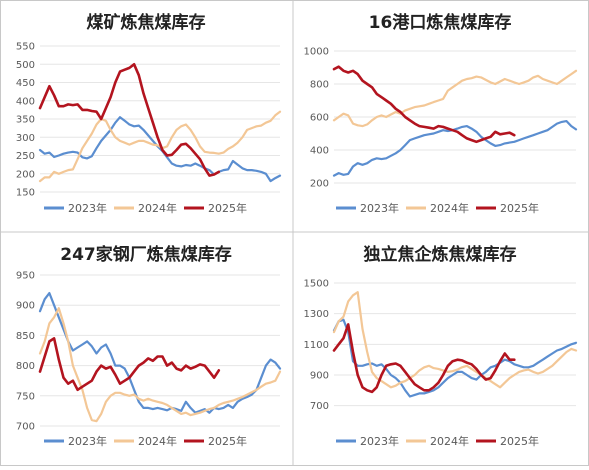  I want to click on y-tick-label: 450, so click(25, 83).